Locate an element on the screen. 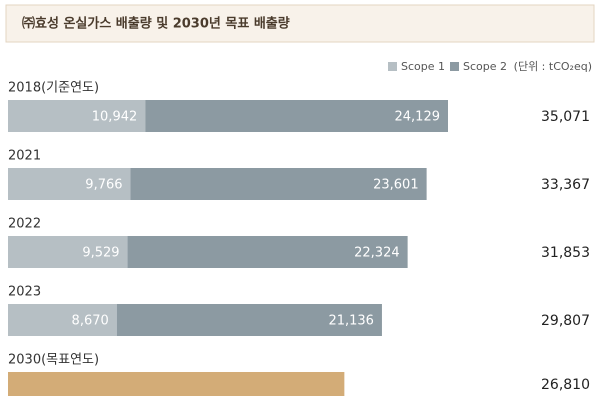  value-label: 23,601 is located at coordinates (396, 185).